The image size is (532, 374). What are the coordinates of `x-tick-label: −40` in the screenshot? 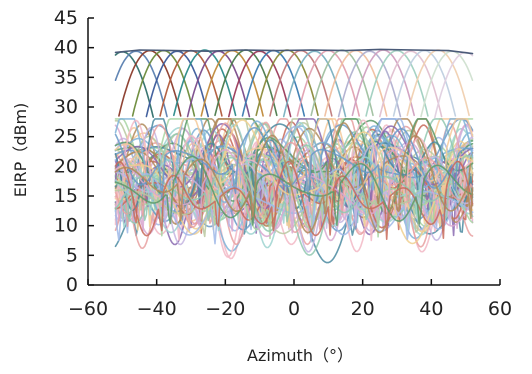 It's located at (157, 309).